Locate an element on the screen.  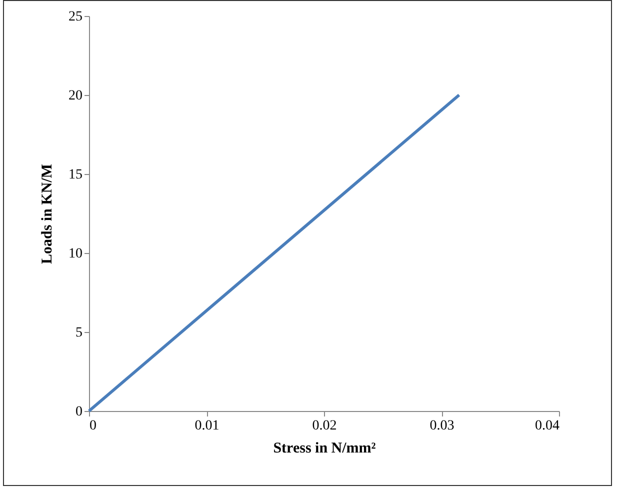
y-axis-title: Loads in KN/M is located at coordinates (48, 214).